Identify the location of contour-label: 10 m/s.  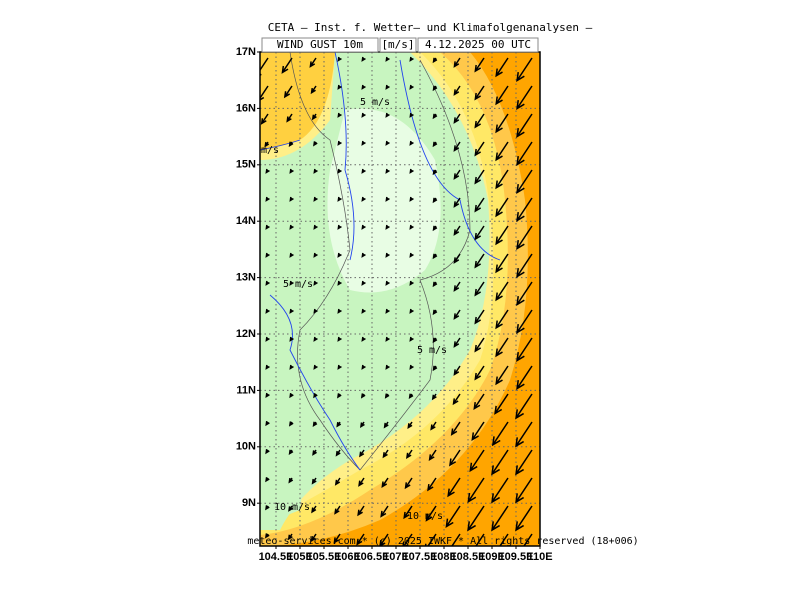
(425, 516).